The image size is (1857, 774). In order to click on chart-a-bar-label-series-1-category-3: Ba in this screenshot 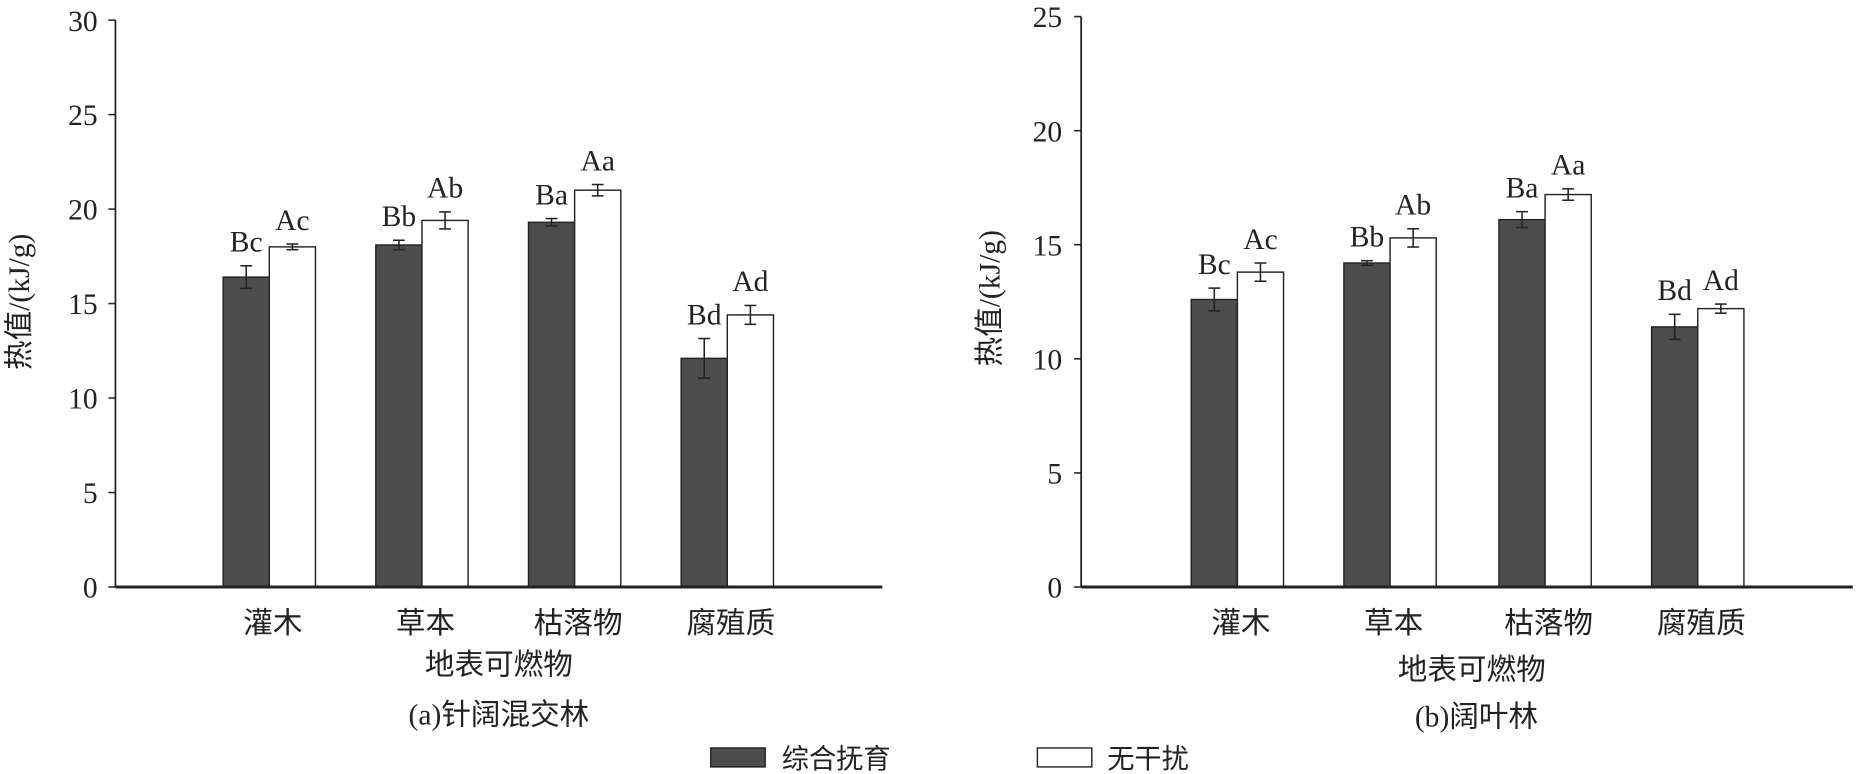, I will do `click(551, 195)`.